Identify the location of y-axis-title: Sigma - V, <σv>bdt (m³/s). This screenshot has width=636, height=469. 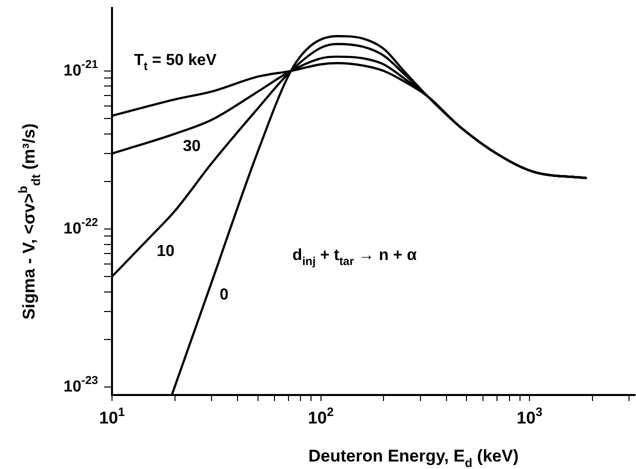
(29, 221).